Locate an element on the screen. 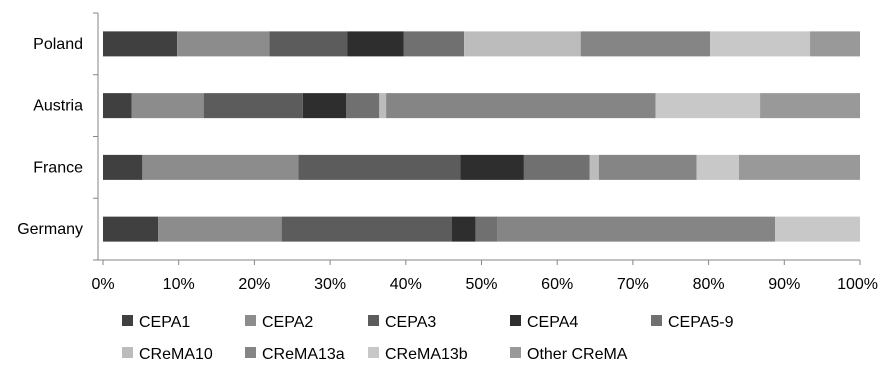  legend-label-crema13b: CReMA13b is located at coordinates (426, 354).